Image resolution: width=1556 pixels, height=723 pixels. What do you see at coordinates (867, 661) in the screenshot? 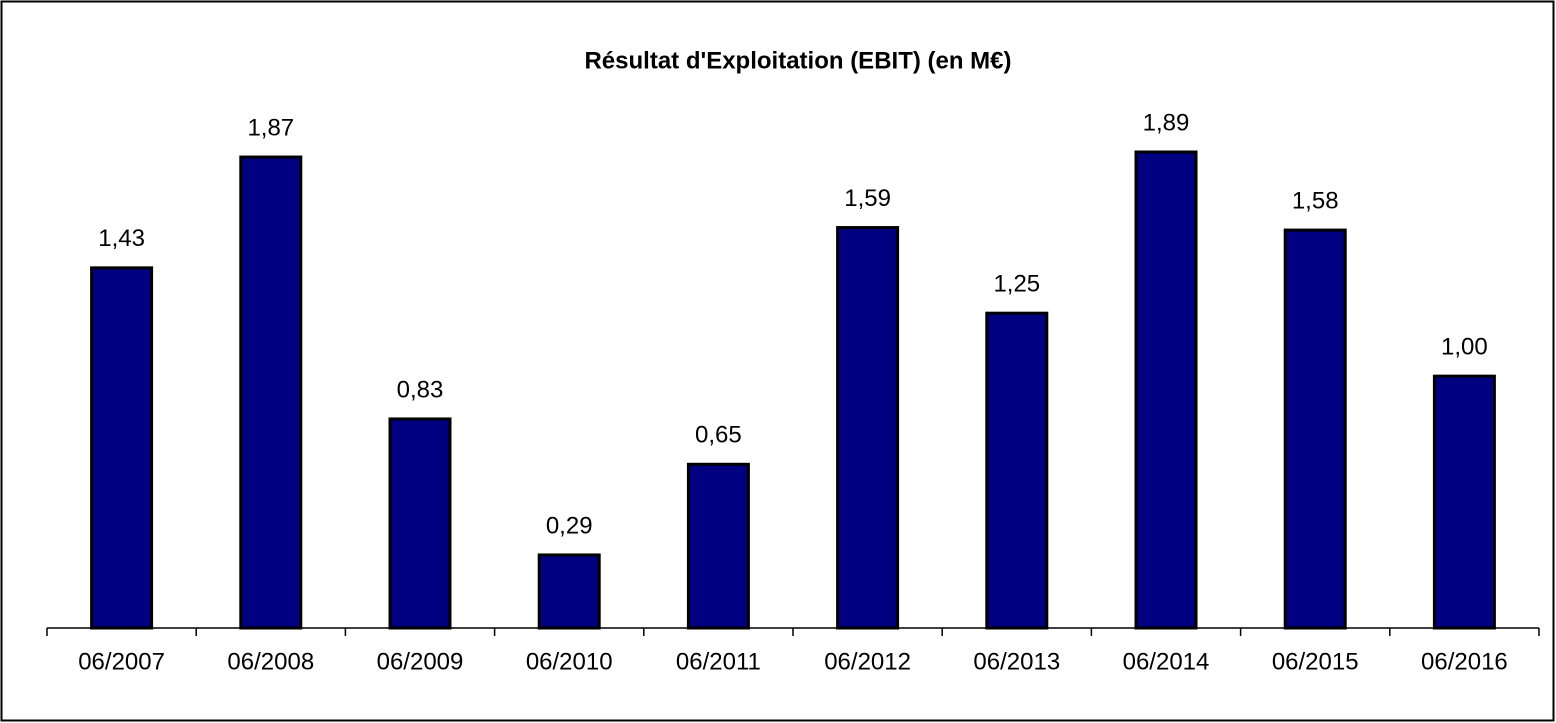
I see `x-tick-label: 06/2012` at bounding box center [867, 661].